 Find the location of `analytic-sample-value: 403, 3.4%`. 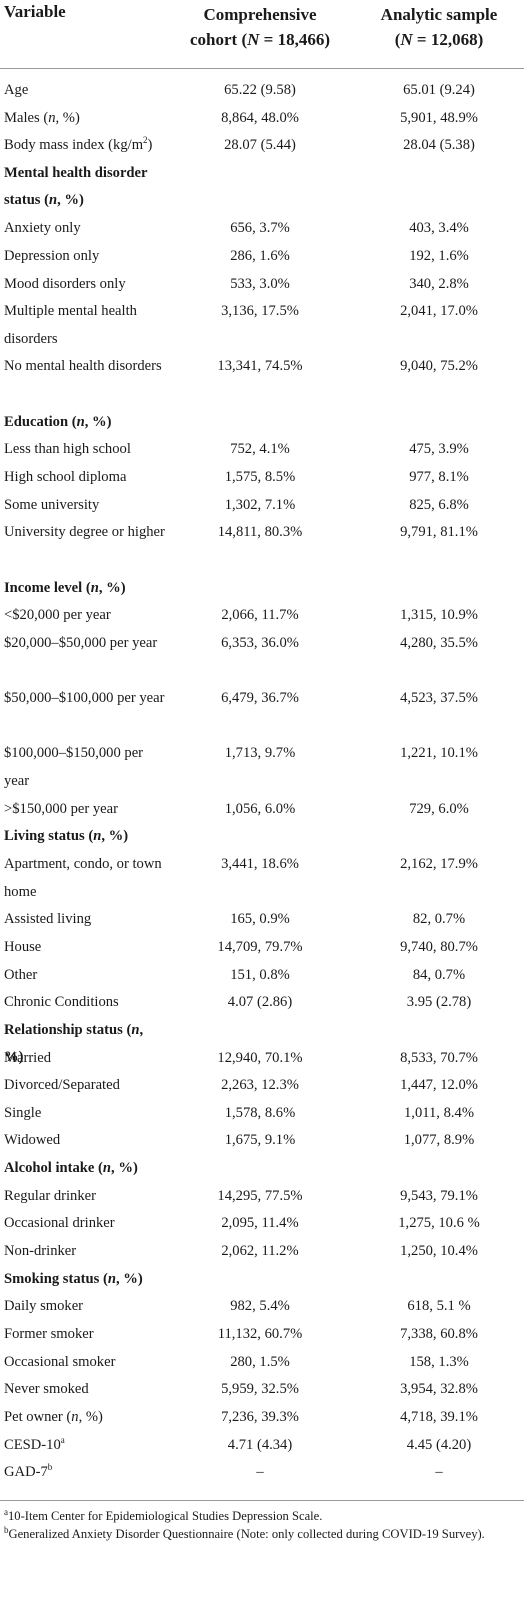

analytic-sample-value: 403, 3.4% is located at coordinates (439, 228).